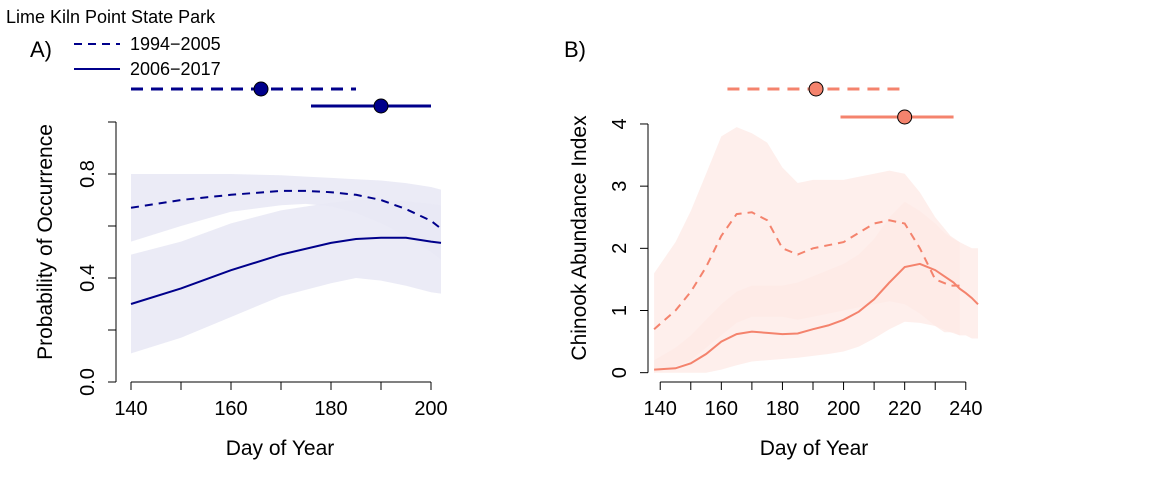 This screenshot has width=1152, height=480. What do you see at coordinates (281, 97) in the screenshot?
I see `panel-a-intervals` at bounding box center [281, 97].